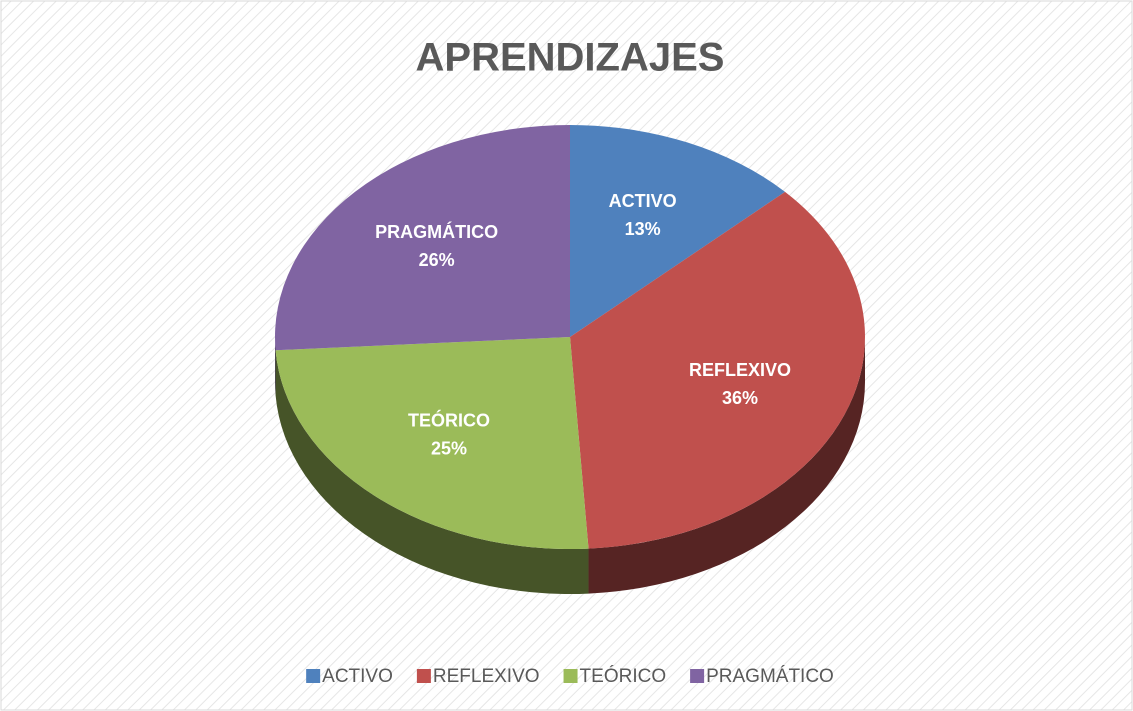  I want to click on legend-label: REFLEXIVO, so click(486, 676).